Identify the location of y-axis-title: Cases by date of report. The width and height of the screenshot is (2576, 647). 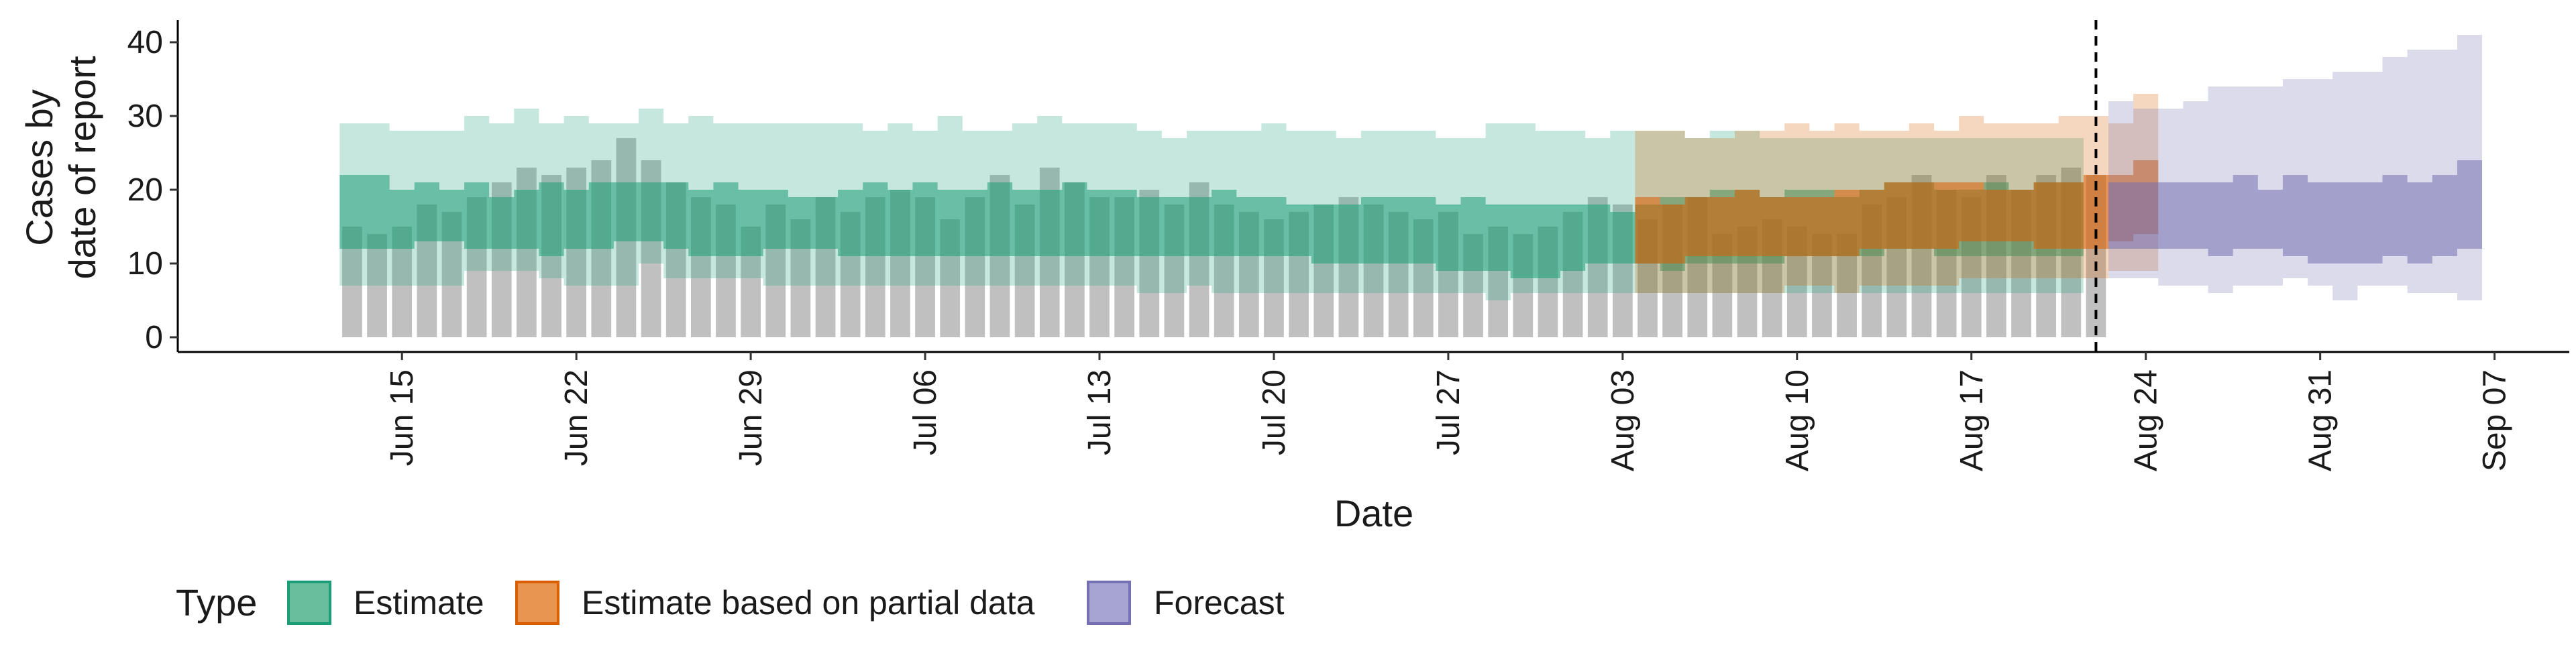
(60, 168).